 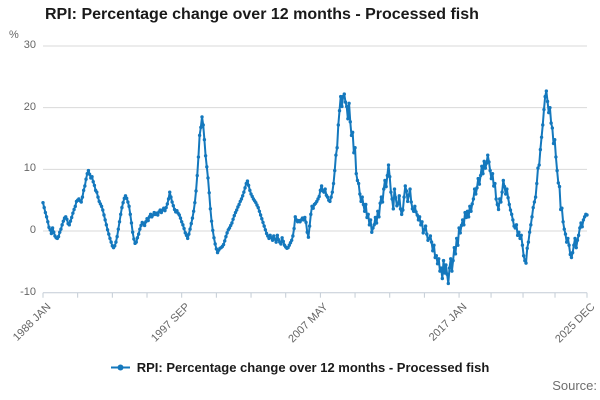 What do you see at coordinates (29, 106) in the screenshot?
I see `y-tick-label: 20` at bounding box center [29, 106].